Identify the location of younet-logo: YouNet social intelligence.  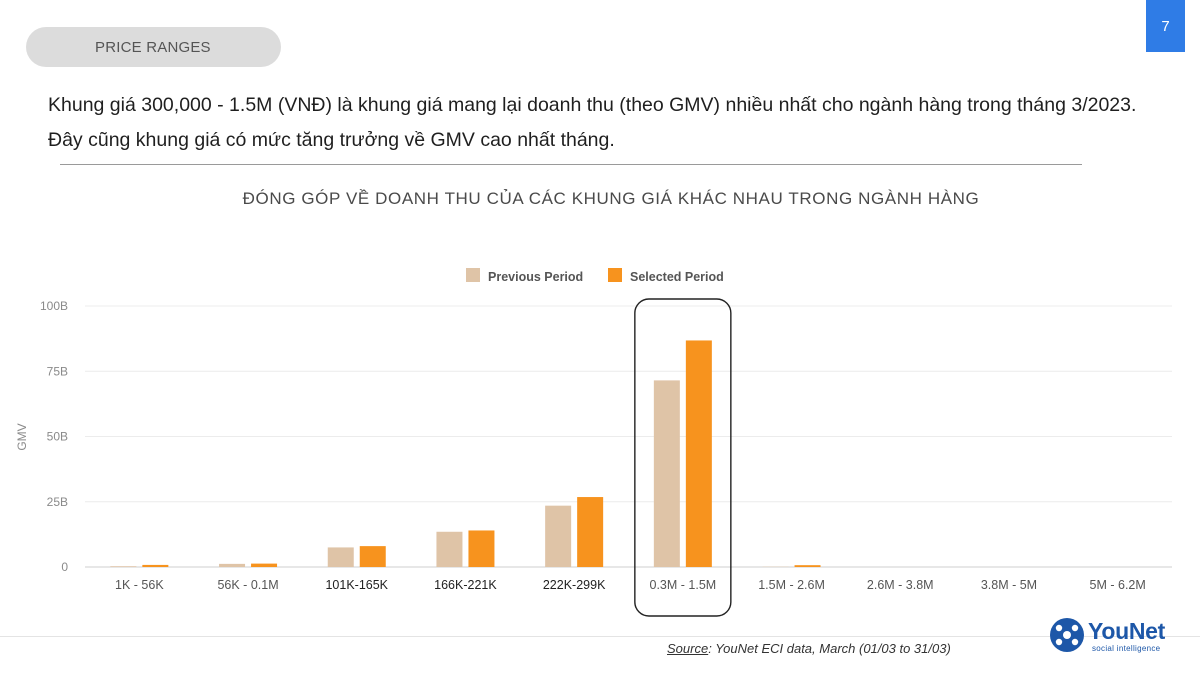
(1113, 636).